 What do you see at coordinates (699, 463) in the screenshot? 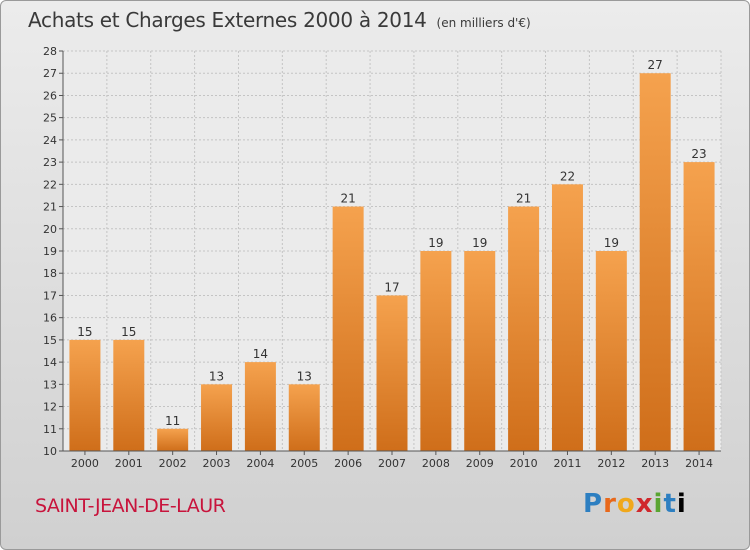
I see `x-tick-label: 2014` at bounding box center [699, 463].